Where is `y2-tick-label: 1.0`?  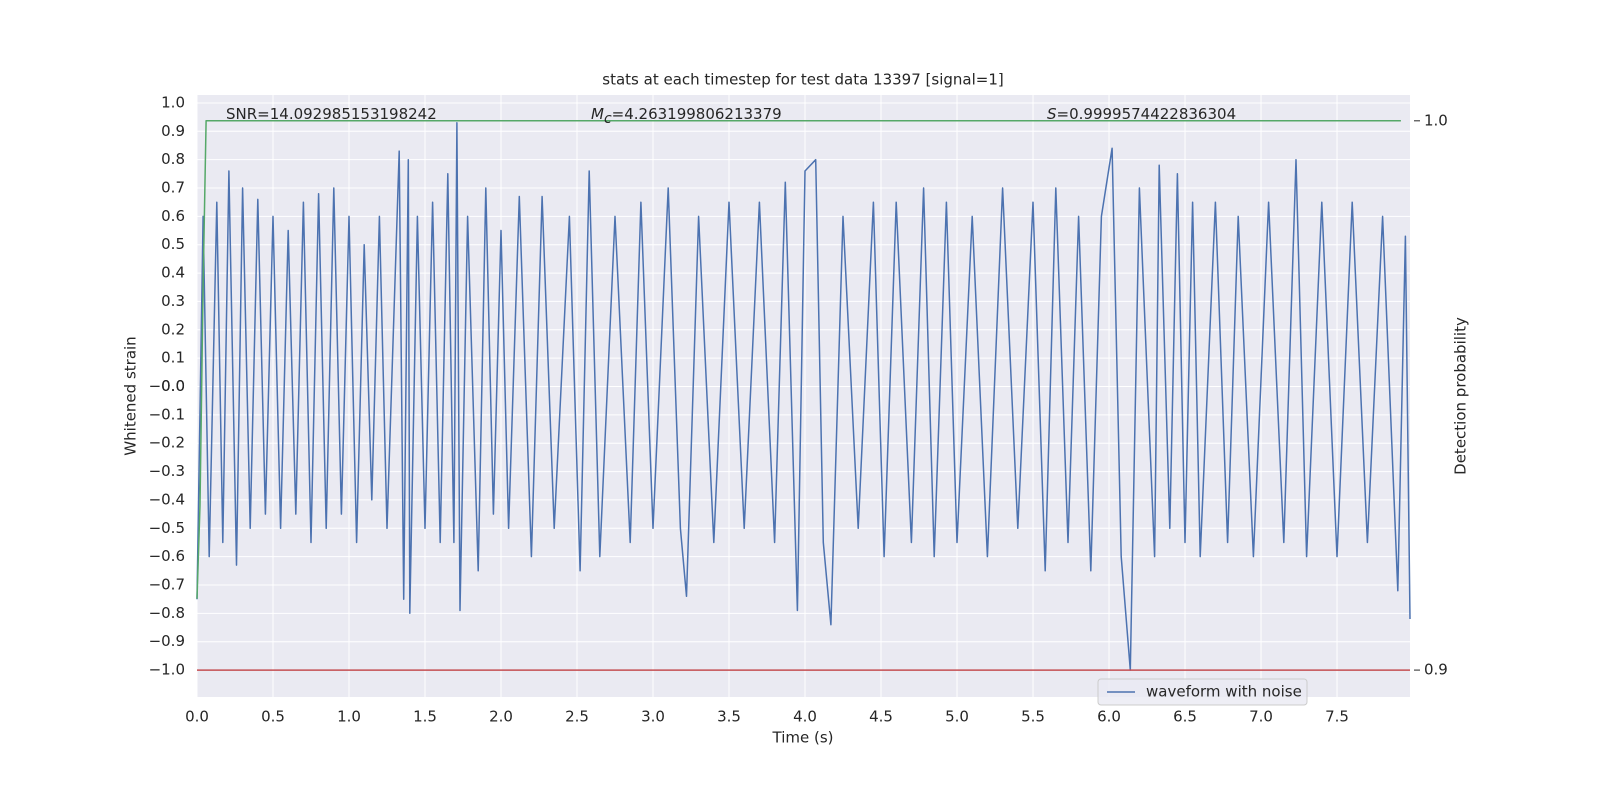 y2-tick-label: 1.0 is located at coordinates (1436, 120).